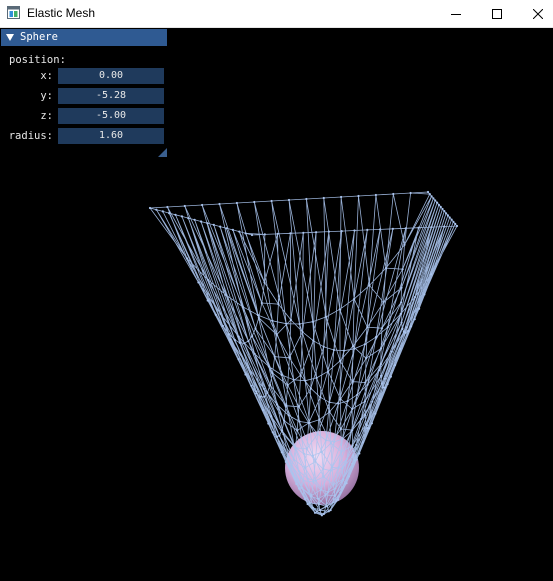  Describe the element at coordinates (84, 37) in the screenshot. I see `sphere-panel-header: Sphere` at that location.